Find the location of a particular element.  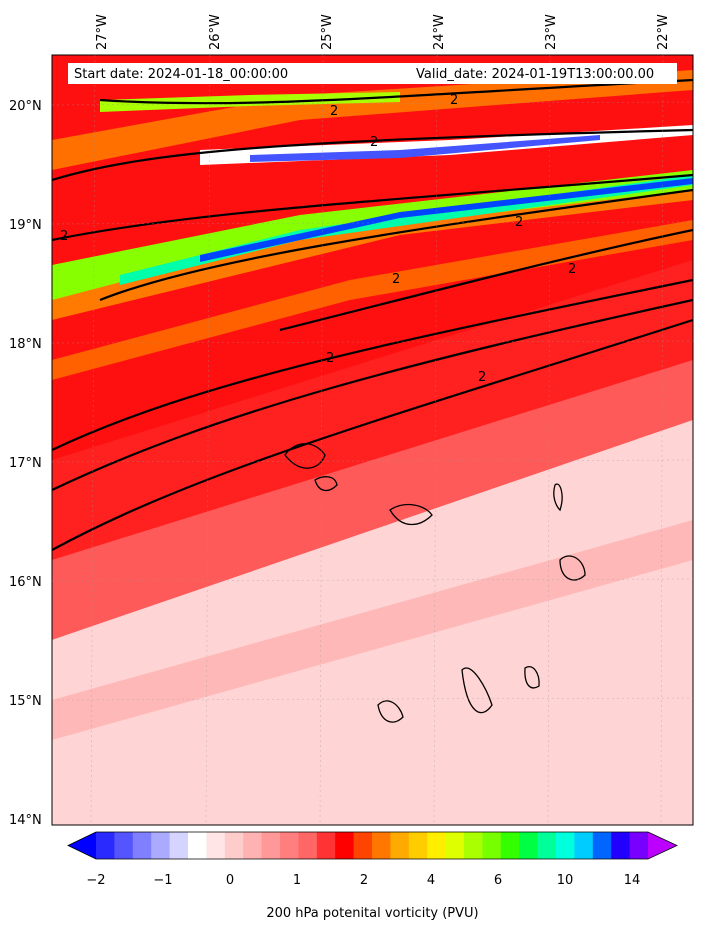

longitude-labels: 27°W 26°W 25°W 24°W 23°W 22°W is located at coordinates (383, 32).